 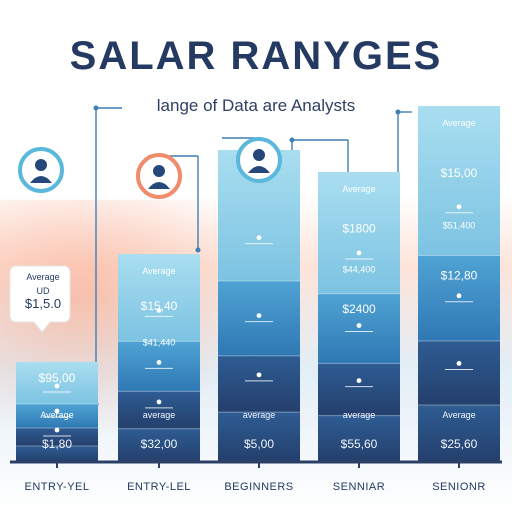 I want to click on chart-title: SALAR RANYGES, so click(x=256, y=56).